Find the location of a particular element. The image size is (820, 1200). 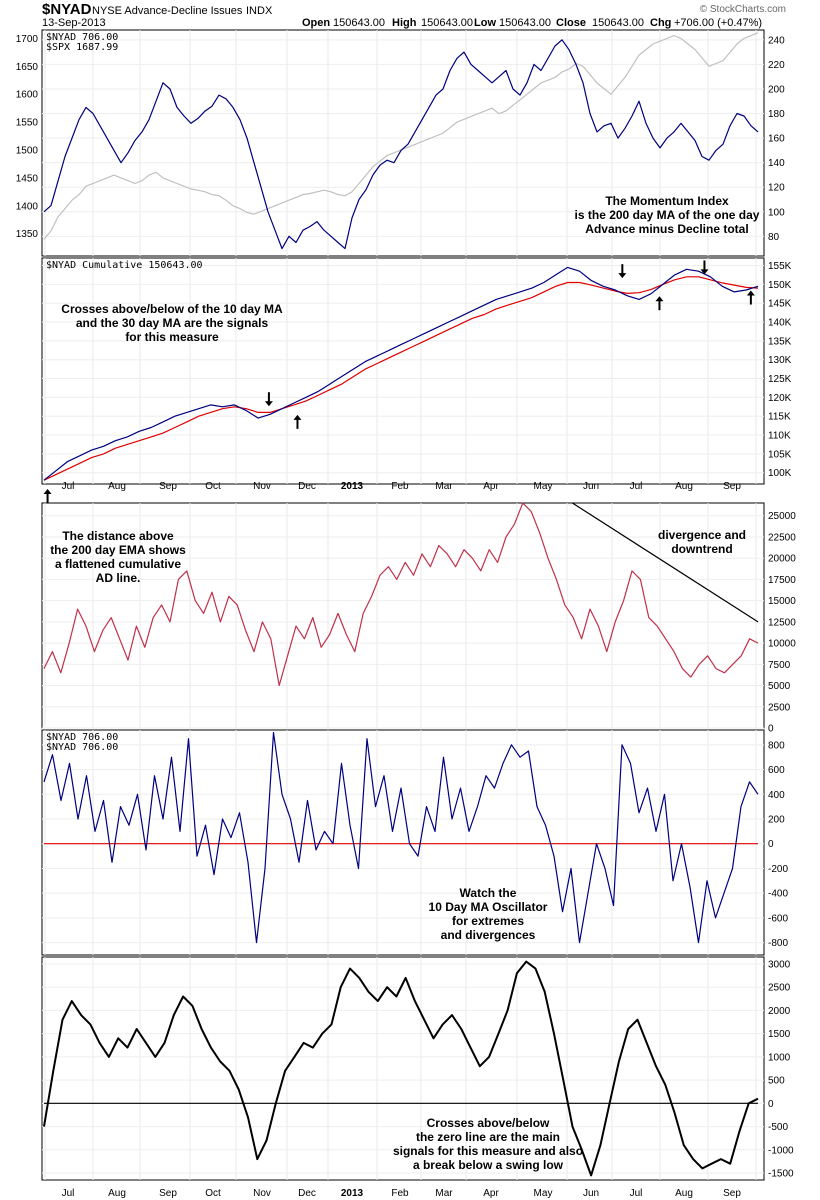

y-tick-label: 220 is located at coordinates (776, 65).